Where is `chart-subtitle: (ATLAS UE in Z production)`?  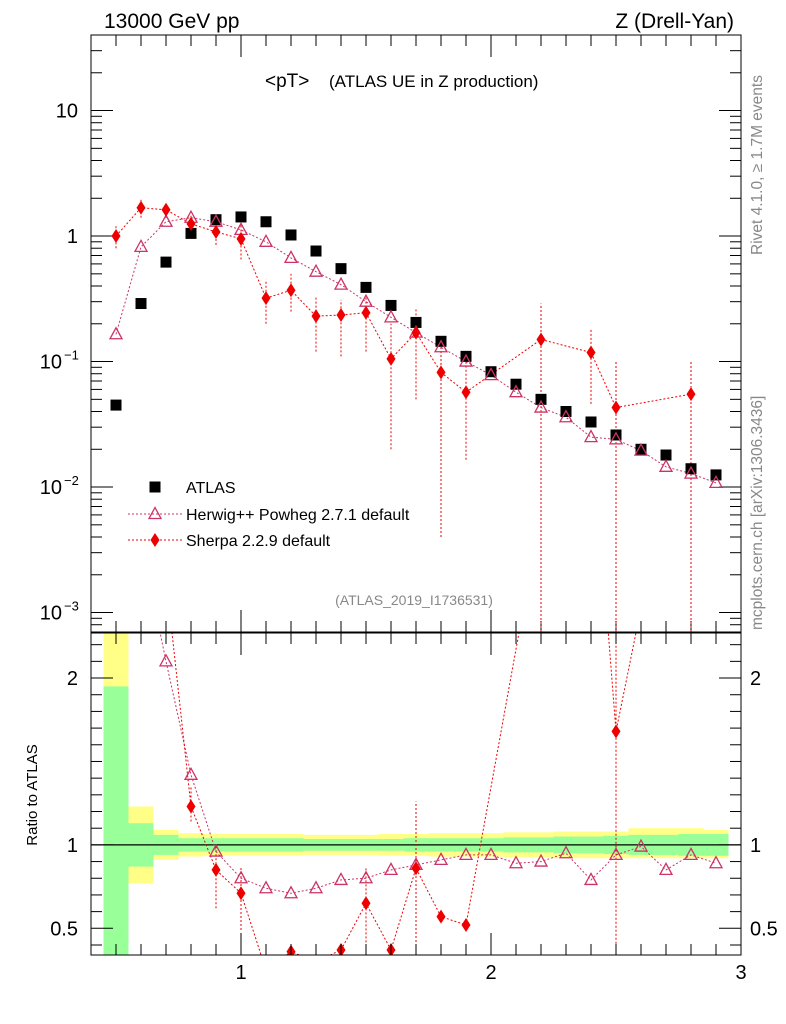
chart-subtitle: (ATLAS UE in Z production) is located at coordinates (433, 81).